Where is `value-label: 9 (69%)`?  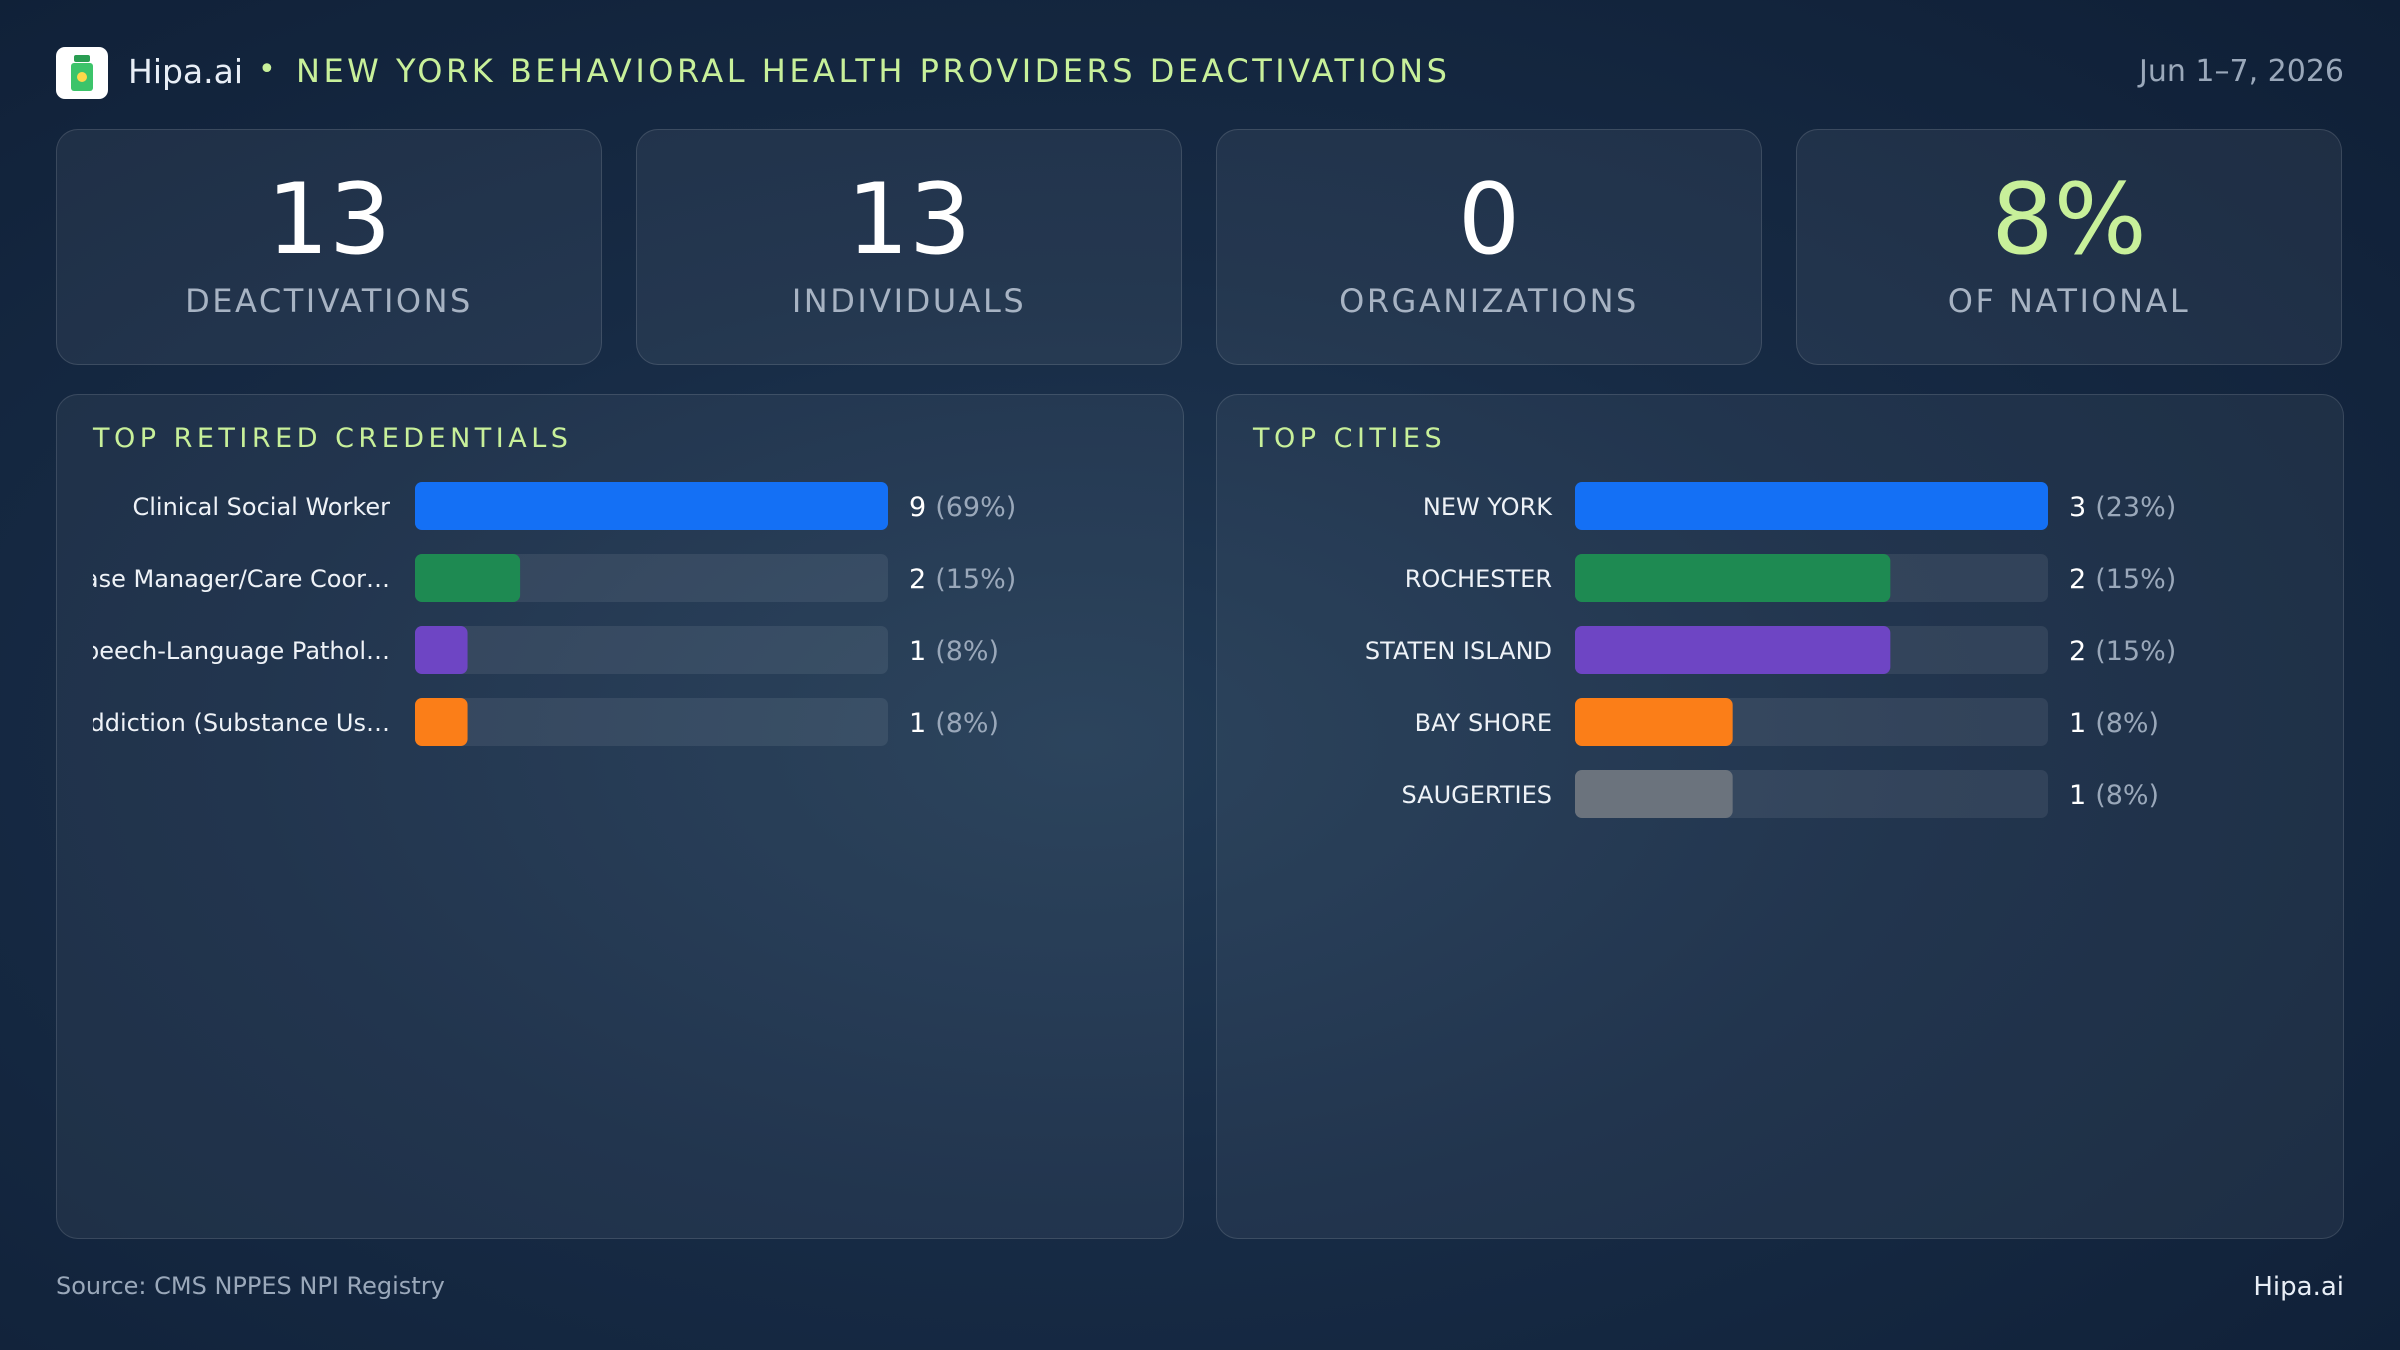 value-label: 9 (69%) is located at coordinates (962, 507).